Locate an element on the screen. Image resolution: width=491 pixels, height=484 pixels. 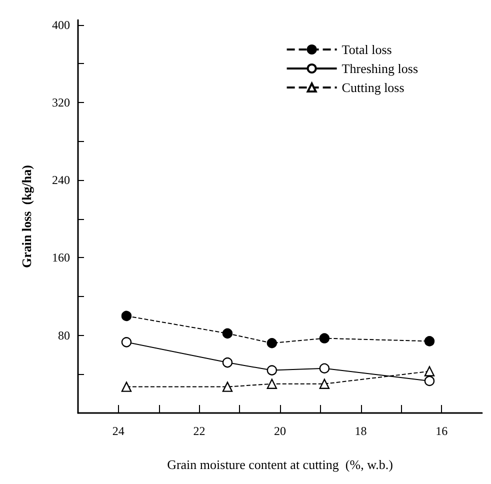
x-tick-label: 20 is located at coordinates (280, 431).